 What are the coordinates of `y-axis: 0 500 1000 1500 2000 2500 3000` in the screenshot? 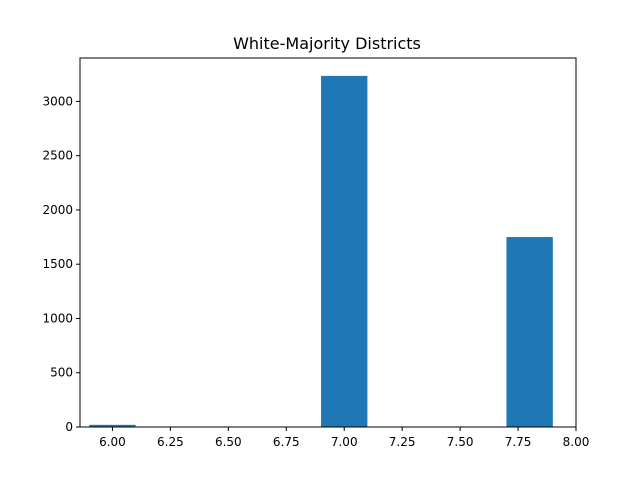 It's located at (61, 264).